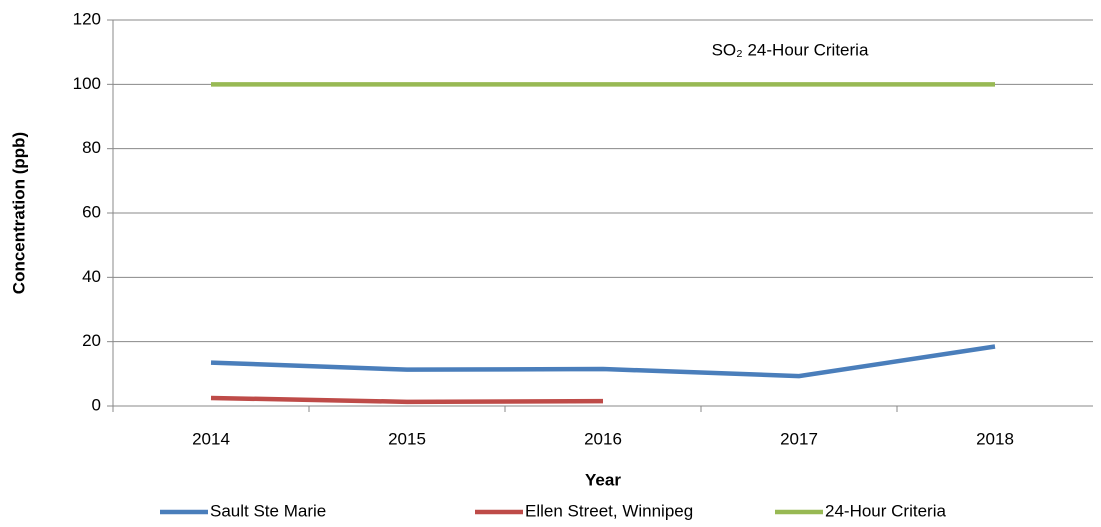  Describe the element at coordinates (603, 479) in the screenshot. I see `x-axis-title: Year` at that location.